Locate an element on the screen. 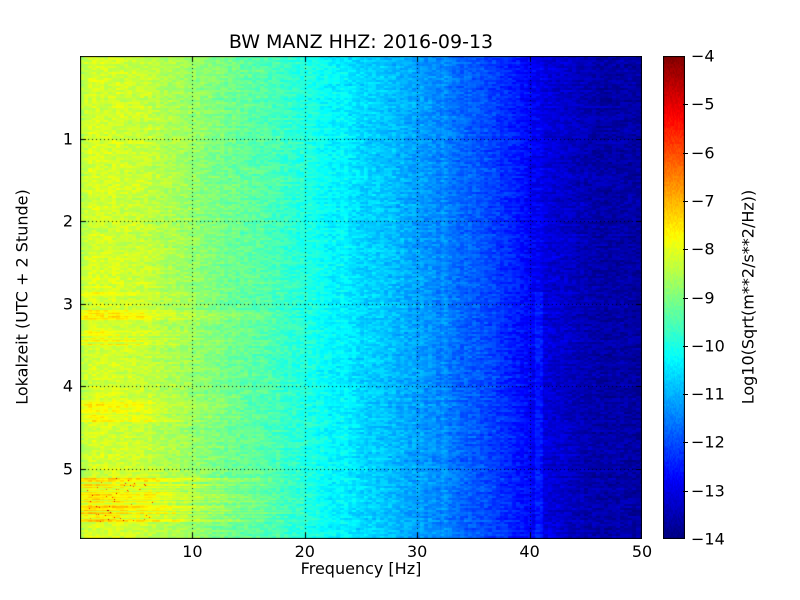  colorbar-tick-label: −13 is located at coordinates (708, 491).